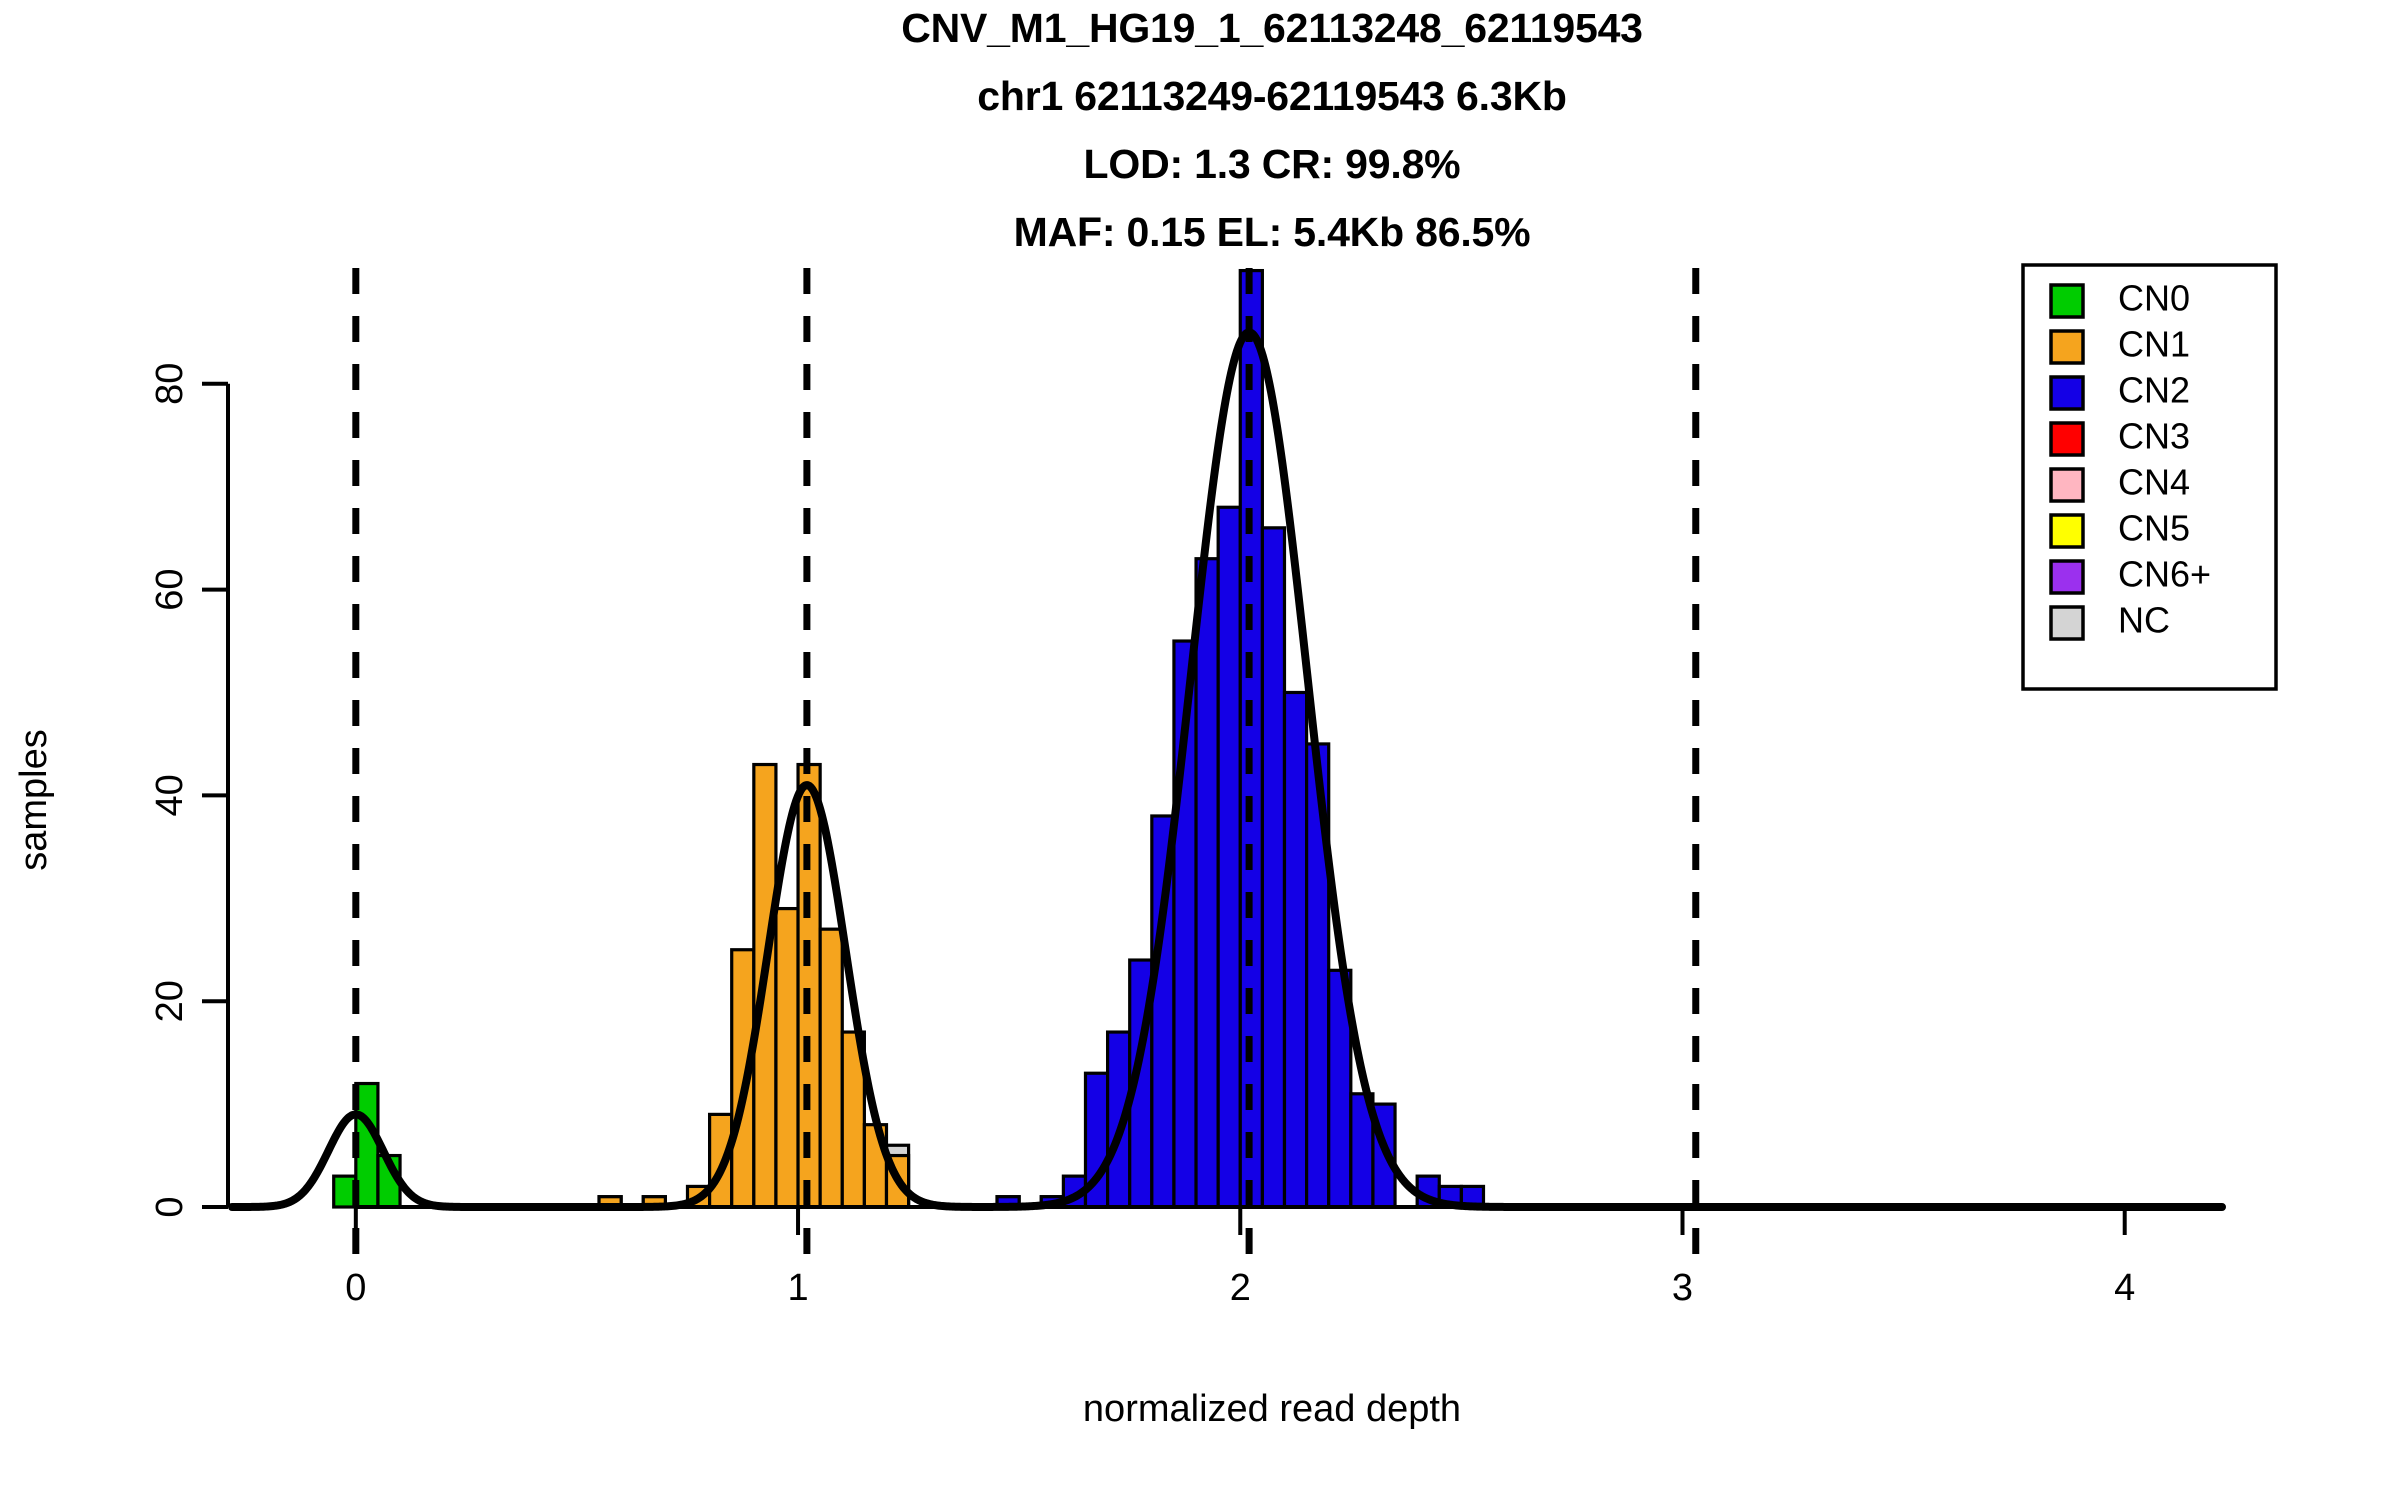  What do you see at coordinates (170, 795) in the screenshot?
I see `y-axis-tick-label: 40` at bounding box center [170, 795].